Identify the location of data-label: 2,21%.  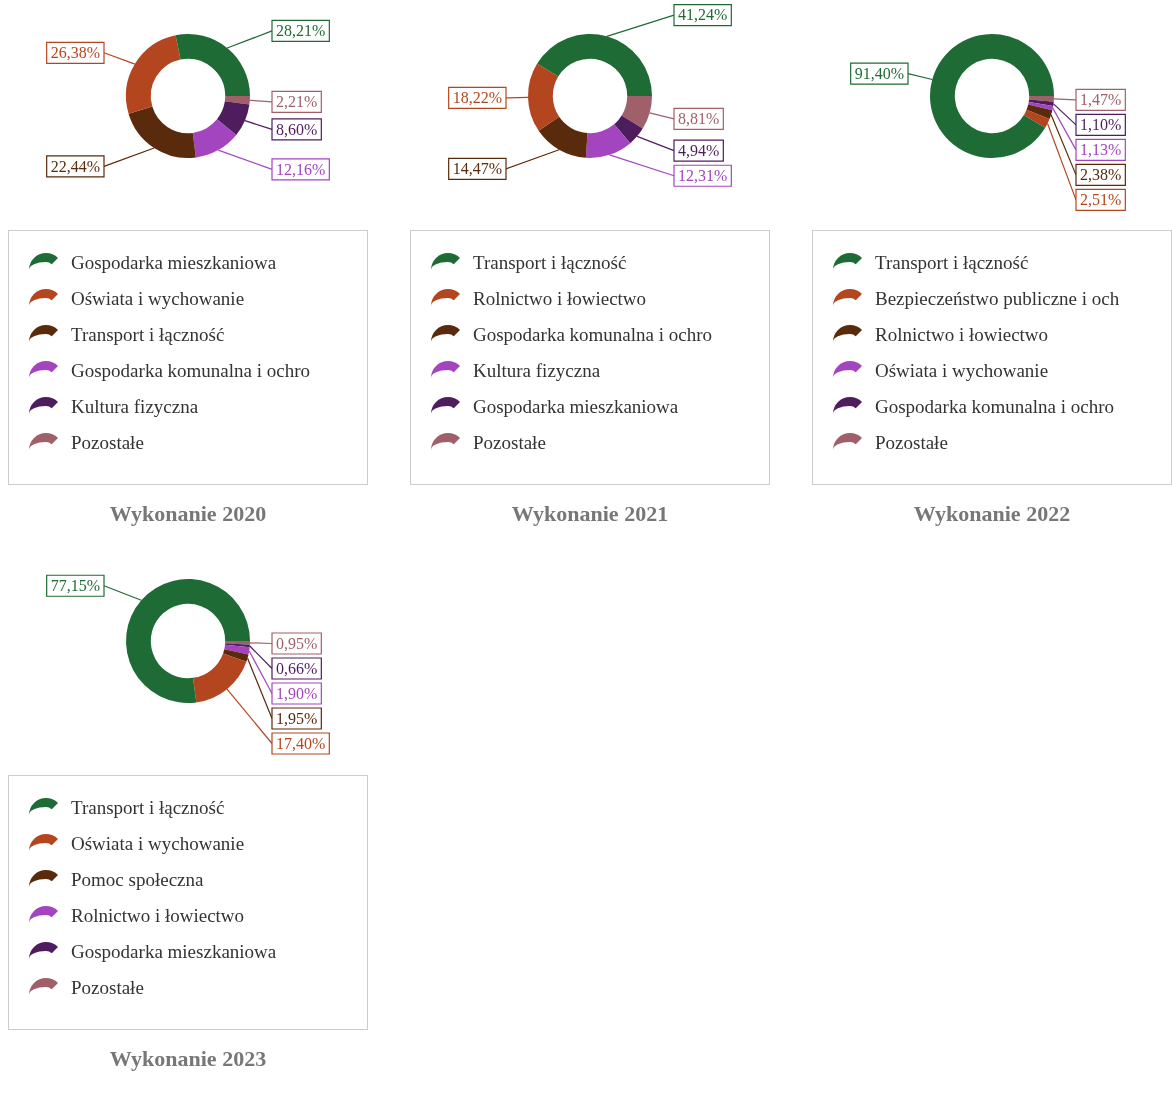
(297, 102).